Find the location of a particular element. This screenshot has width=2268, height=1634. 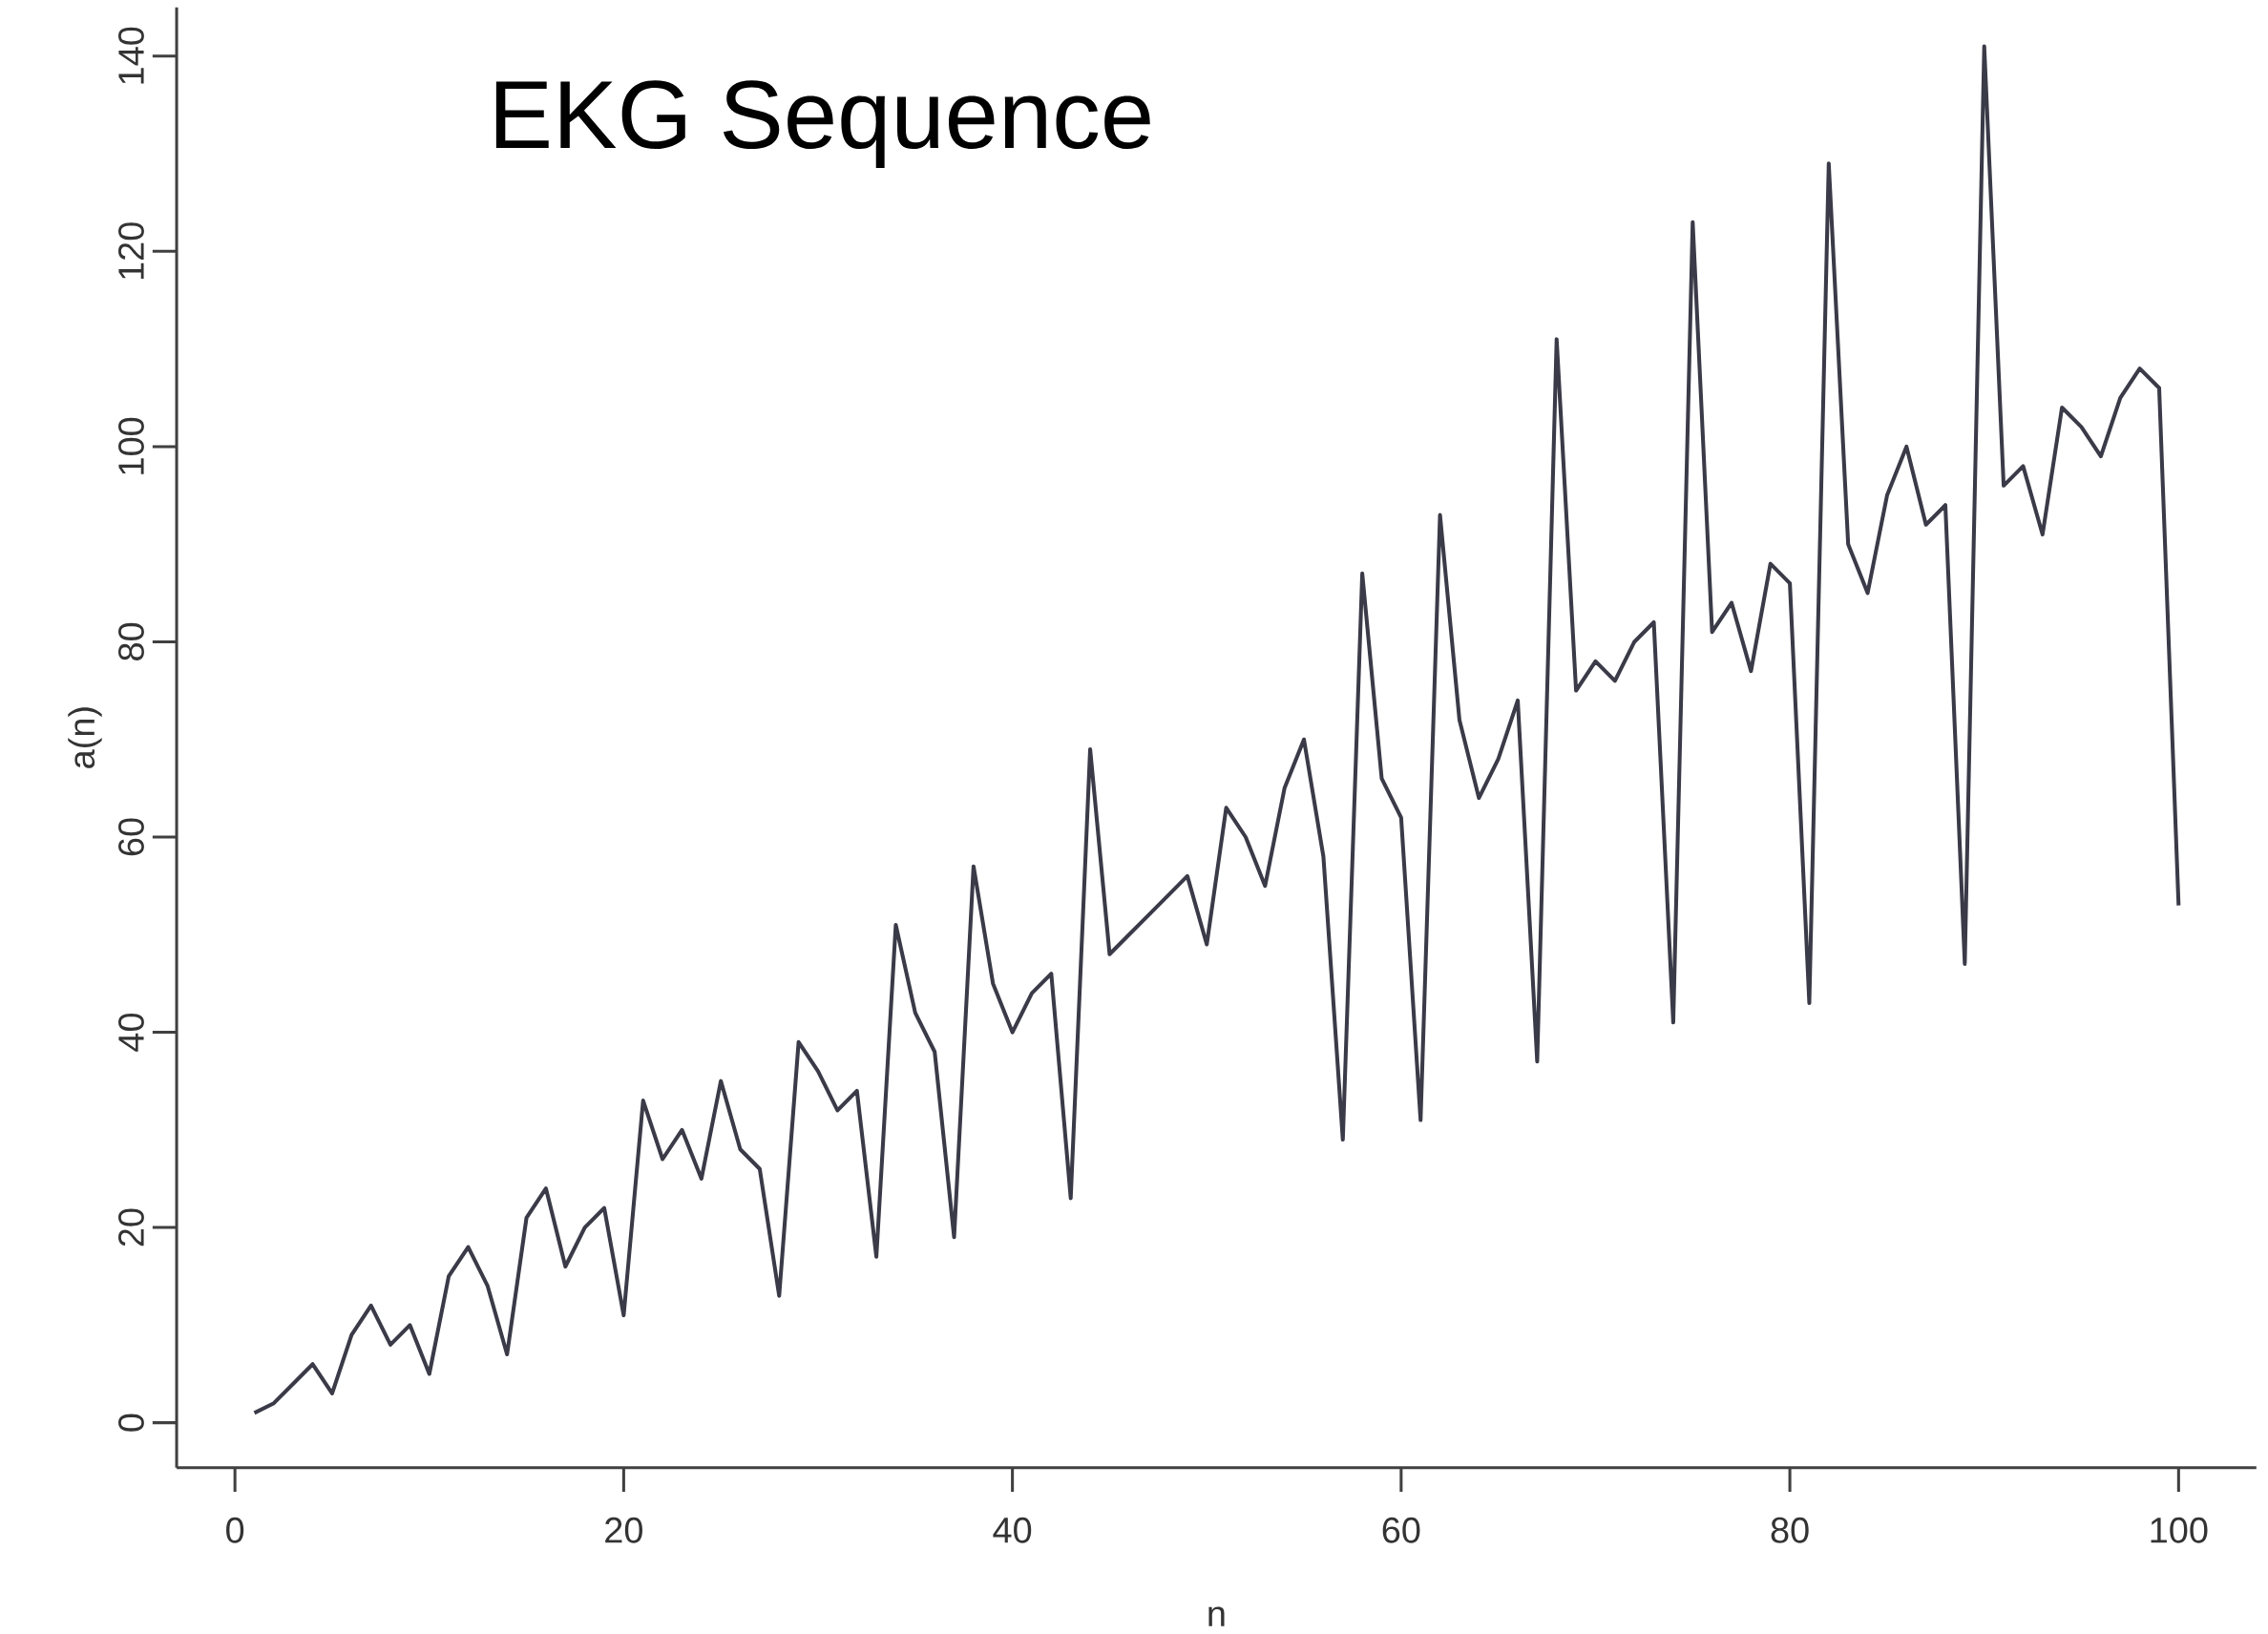

x-tick-label: 40 is located at coordinates (1013, 1530).